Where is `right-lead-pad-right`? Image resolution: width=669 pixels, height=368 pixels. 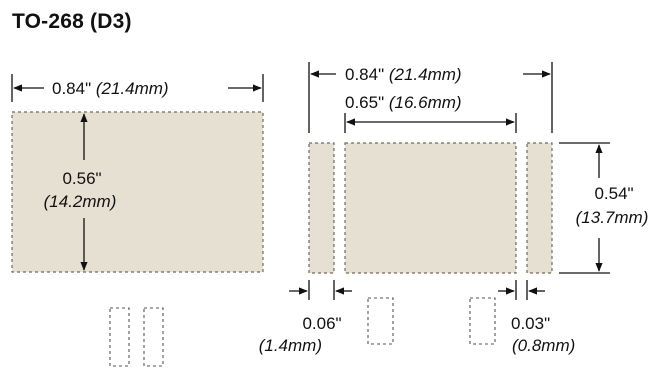
right-lead-pad-right is located at coordinates (539, 208).